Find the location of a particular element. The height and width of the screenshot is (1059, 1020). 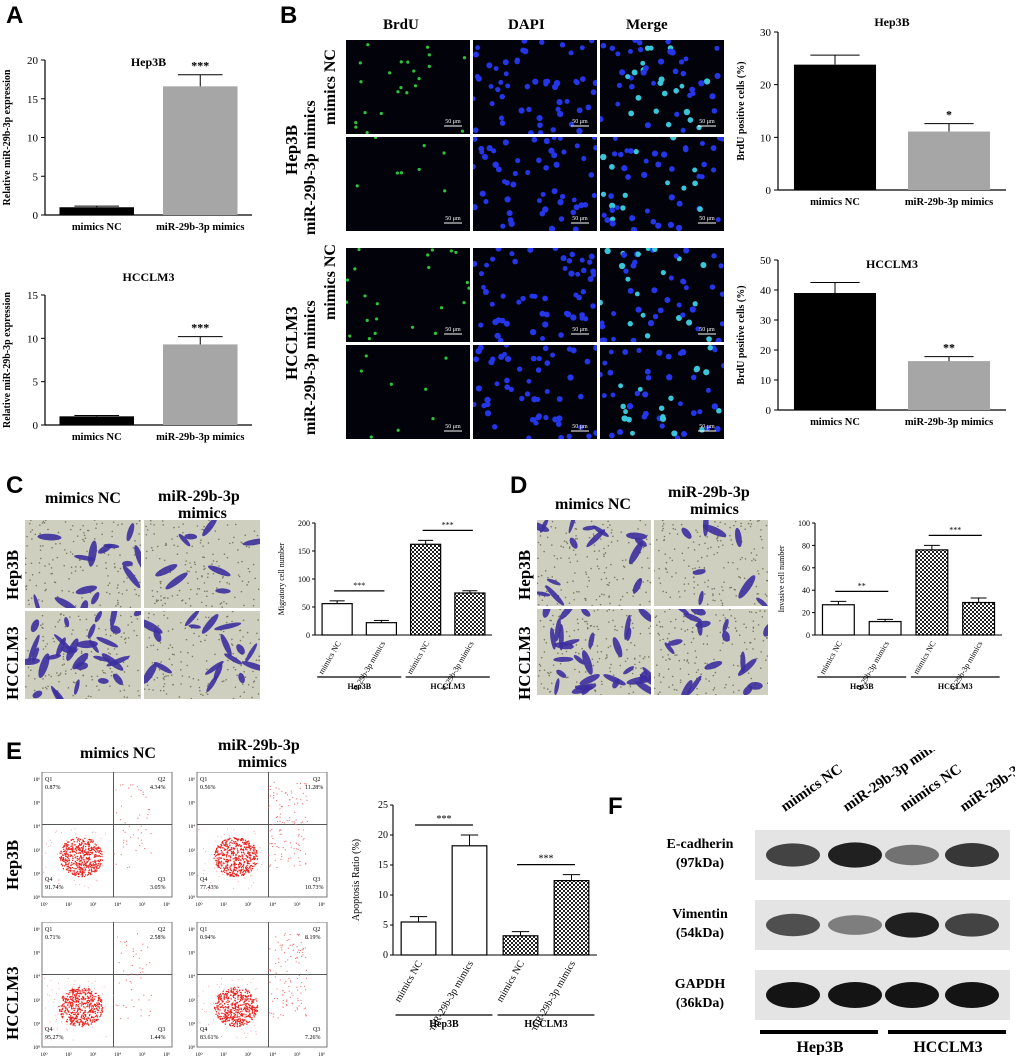

chart-title: Hep3B is located at coordinates (891, 22).